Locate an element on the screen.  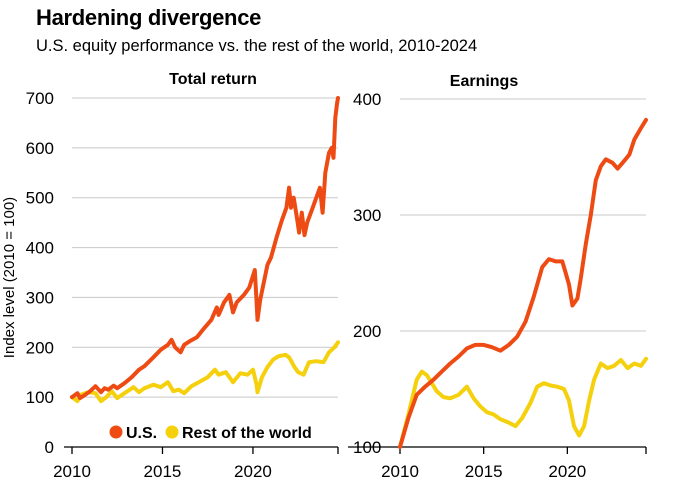
total-return-panel-title: Total return is located at coordinates (213, 79).